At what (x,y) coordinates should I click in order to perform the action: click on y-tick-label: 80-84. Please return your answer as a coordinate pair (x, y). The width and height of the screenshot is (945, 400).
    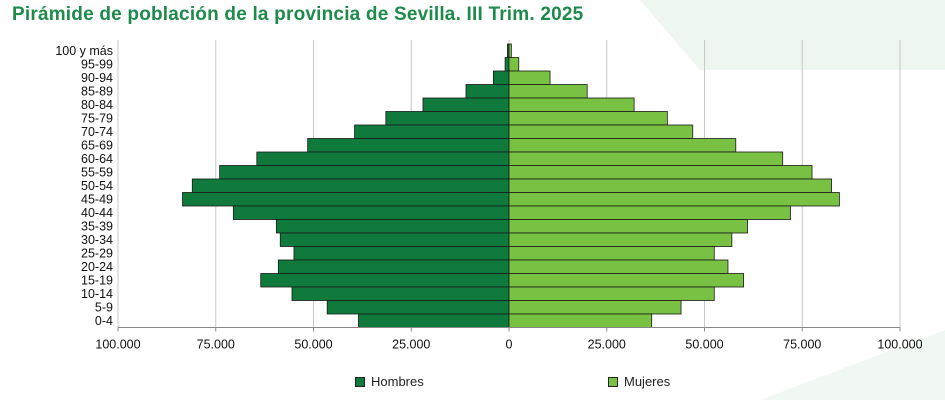
    Looking at the image, I should click on (97, 105).